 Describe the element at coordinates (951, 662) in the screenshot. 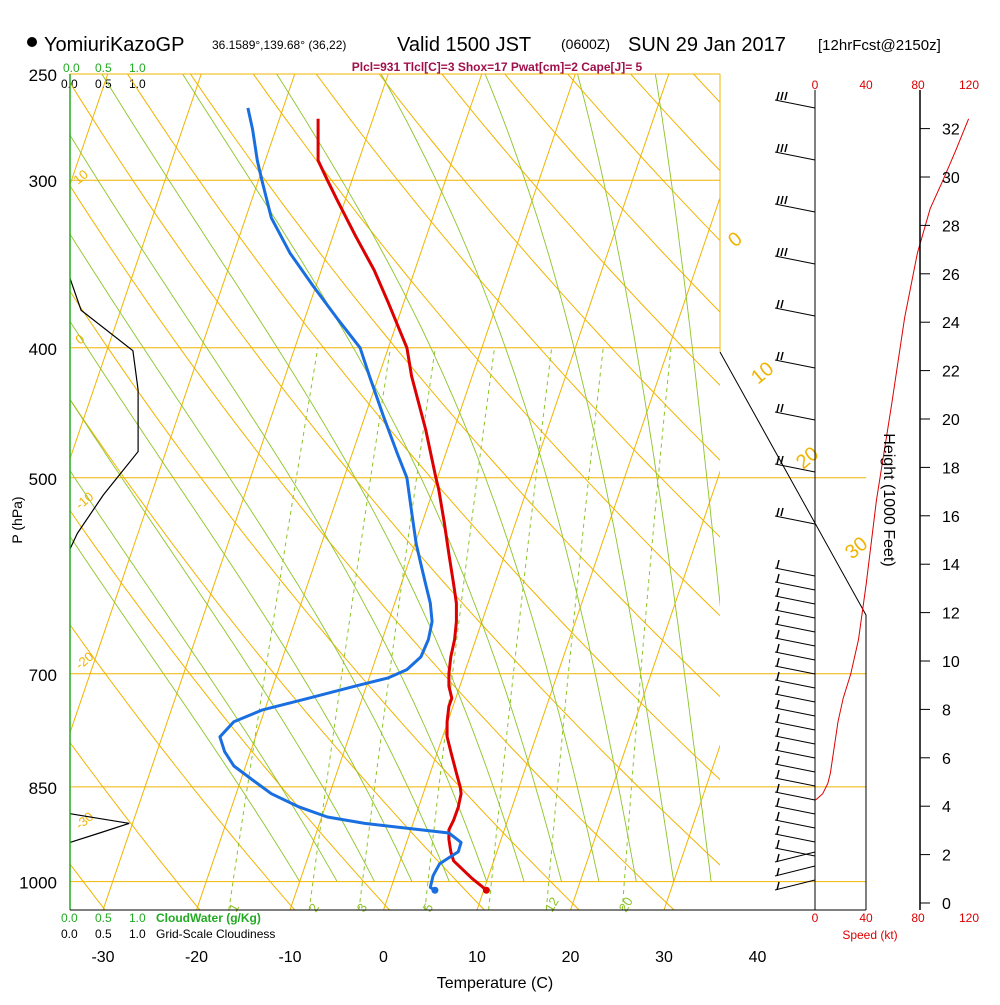

I see `height-tick-label: 10` at that location.